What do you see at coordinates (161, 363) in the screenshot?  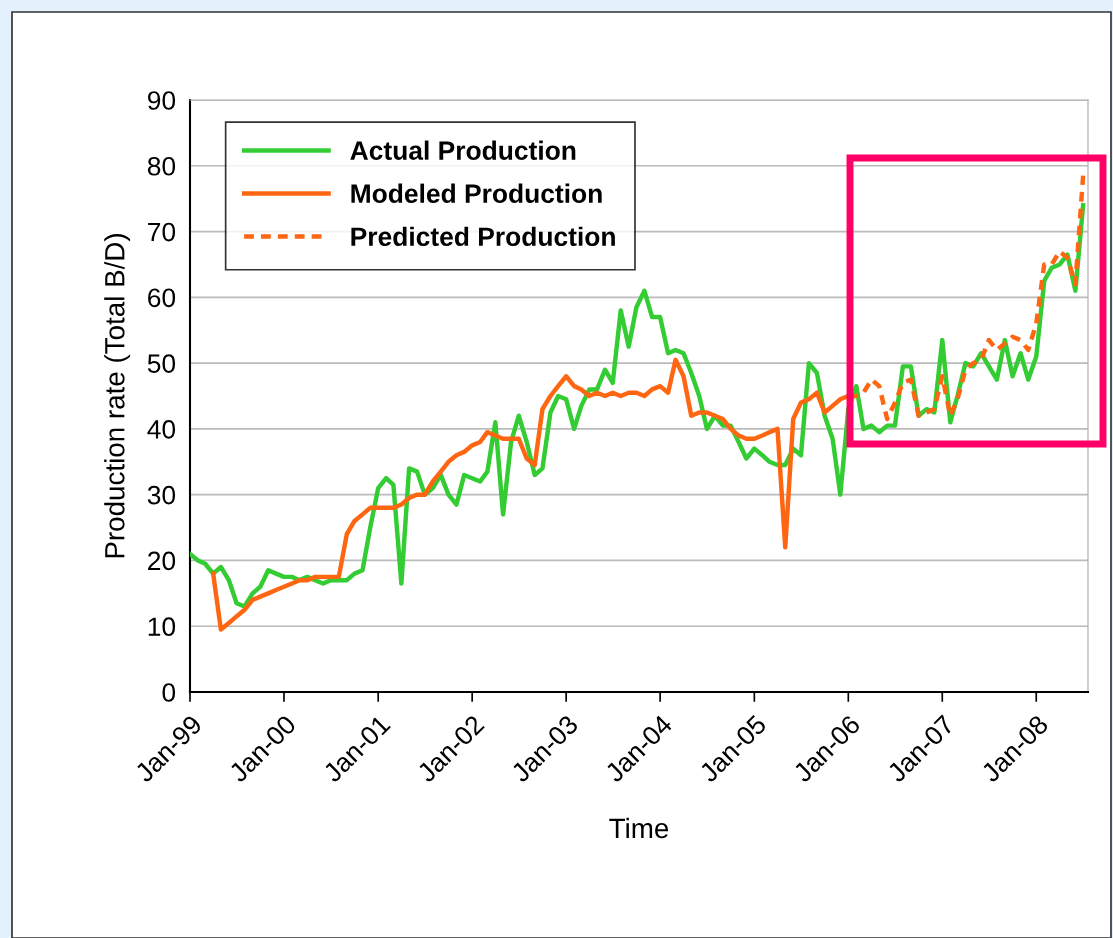 I see `y-tick-label: 50` at bounding box center [161, 363].